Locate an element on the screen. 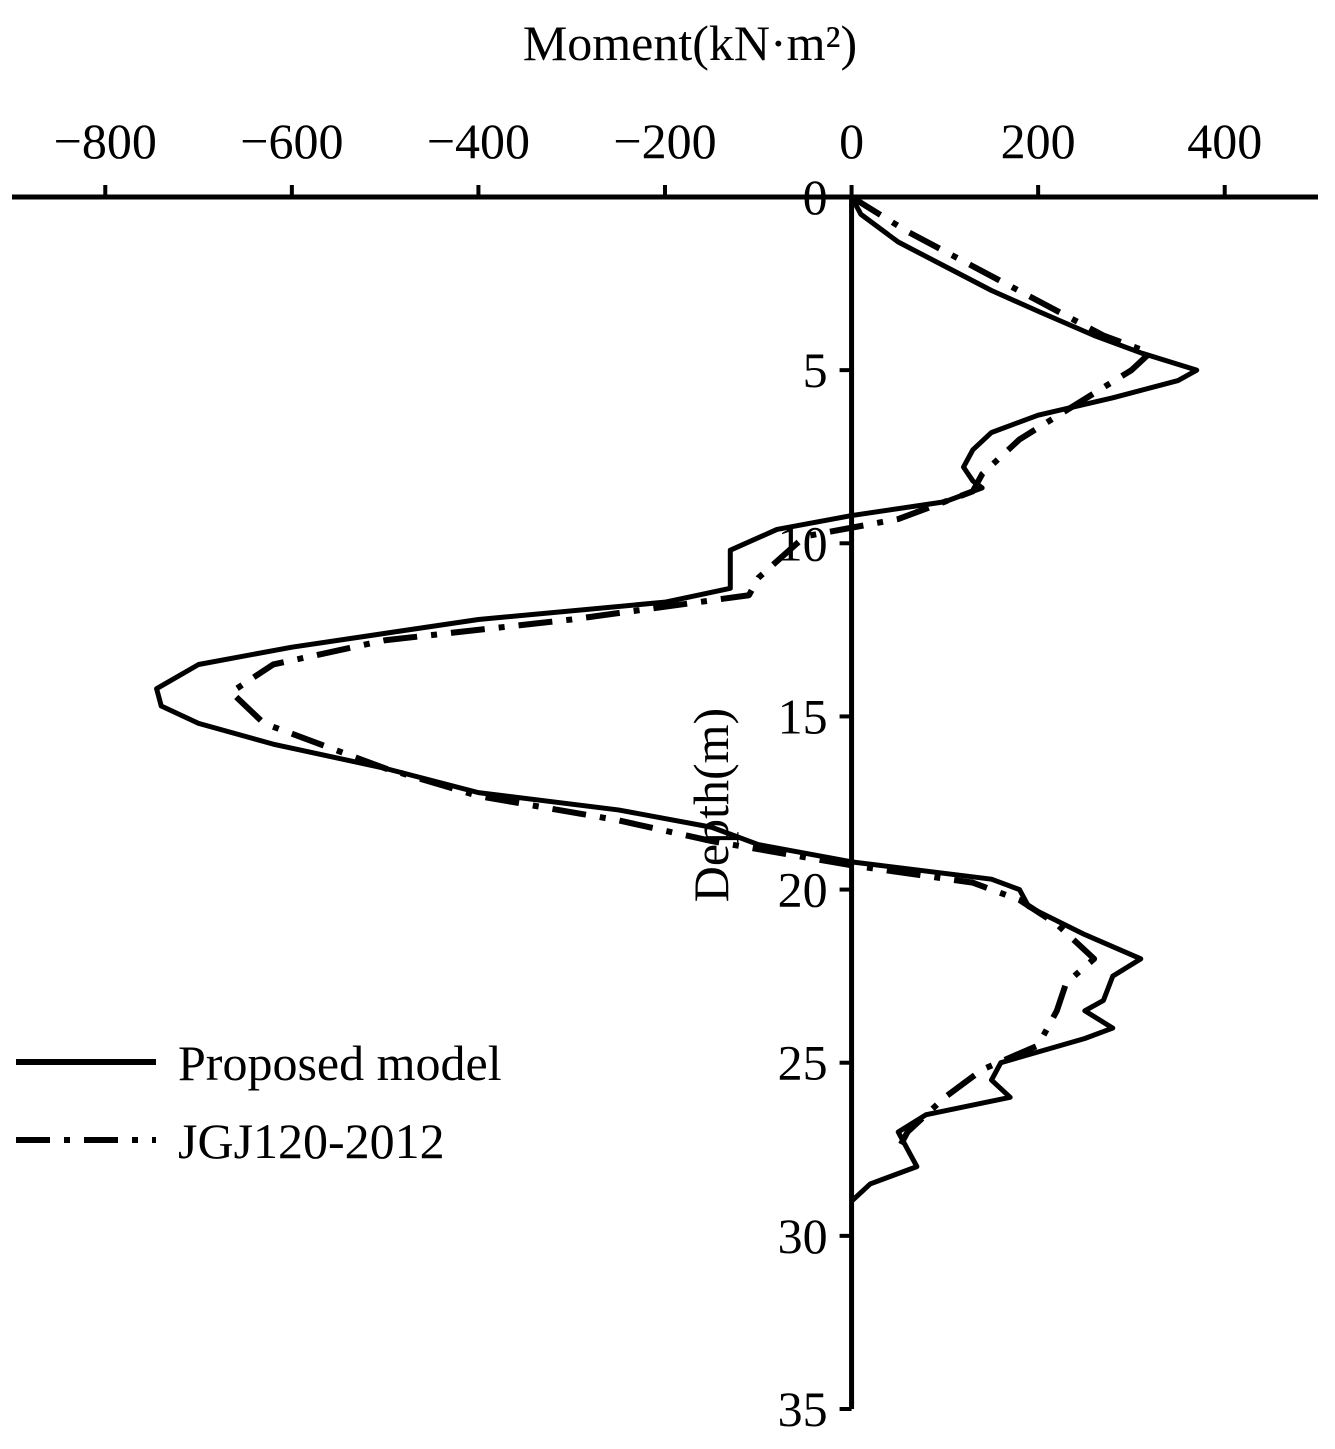 This screenshot has height=1449, width=1335. x-tick-label: −800 is located at coordinates (105, 141).